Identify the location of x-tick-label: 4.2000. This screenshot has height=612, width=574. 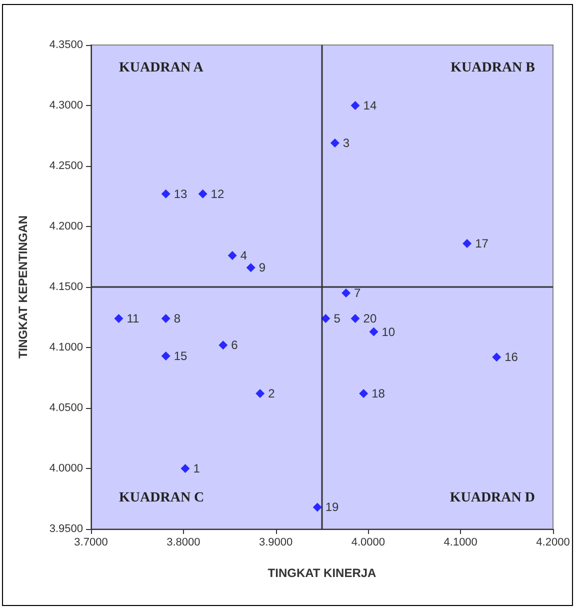
(553, 542).